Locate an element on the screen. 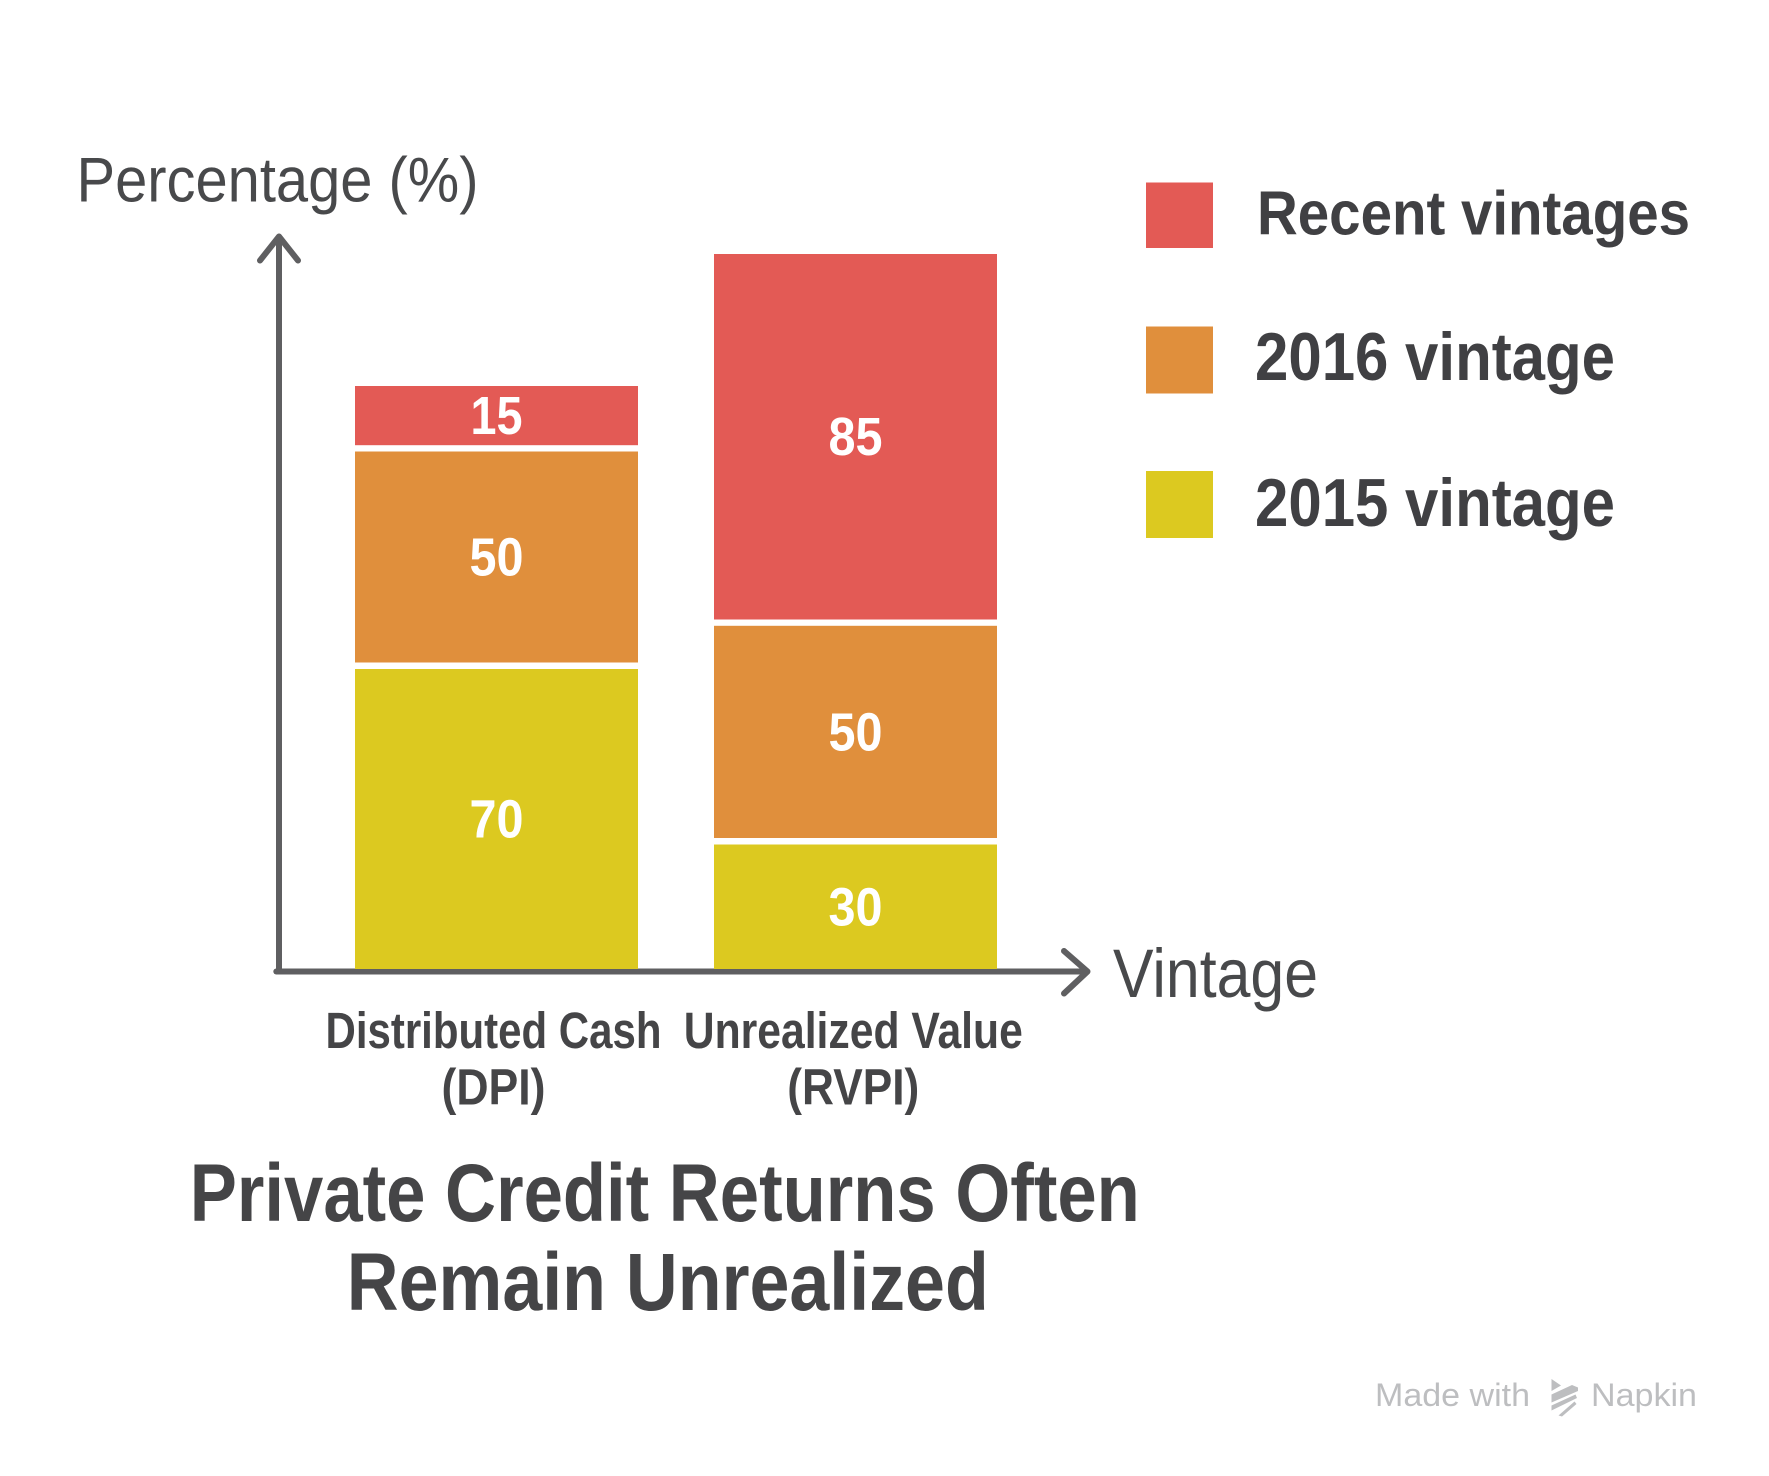 The image size is (1769, 1476). svg-text: (RVPI) is located at coordinates (853, 1087).